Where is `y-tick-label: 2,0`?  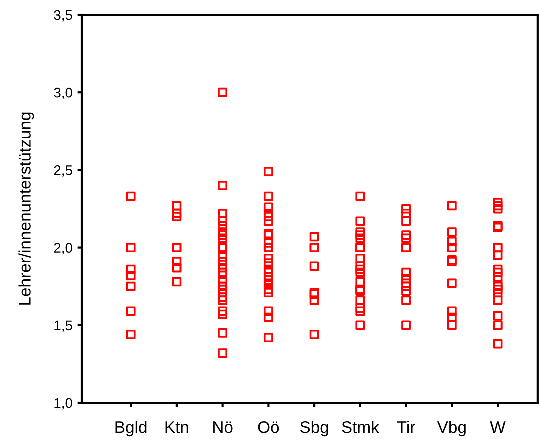 y-tick-label: 2,0 is located at coordinates (63, 249).